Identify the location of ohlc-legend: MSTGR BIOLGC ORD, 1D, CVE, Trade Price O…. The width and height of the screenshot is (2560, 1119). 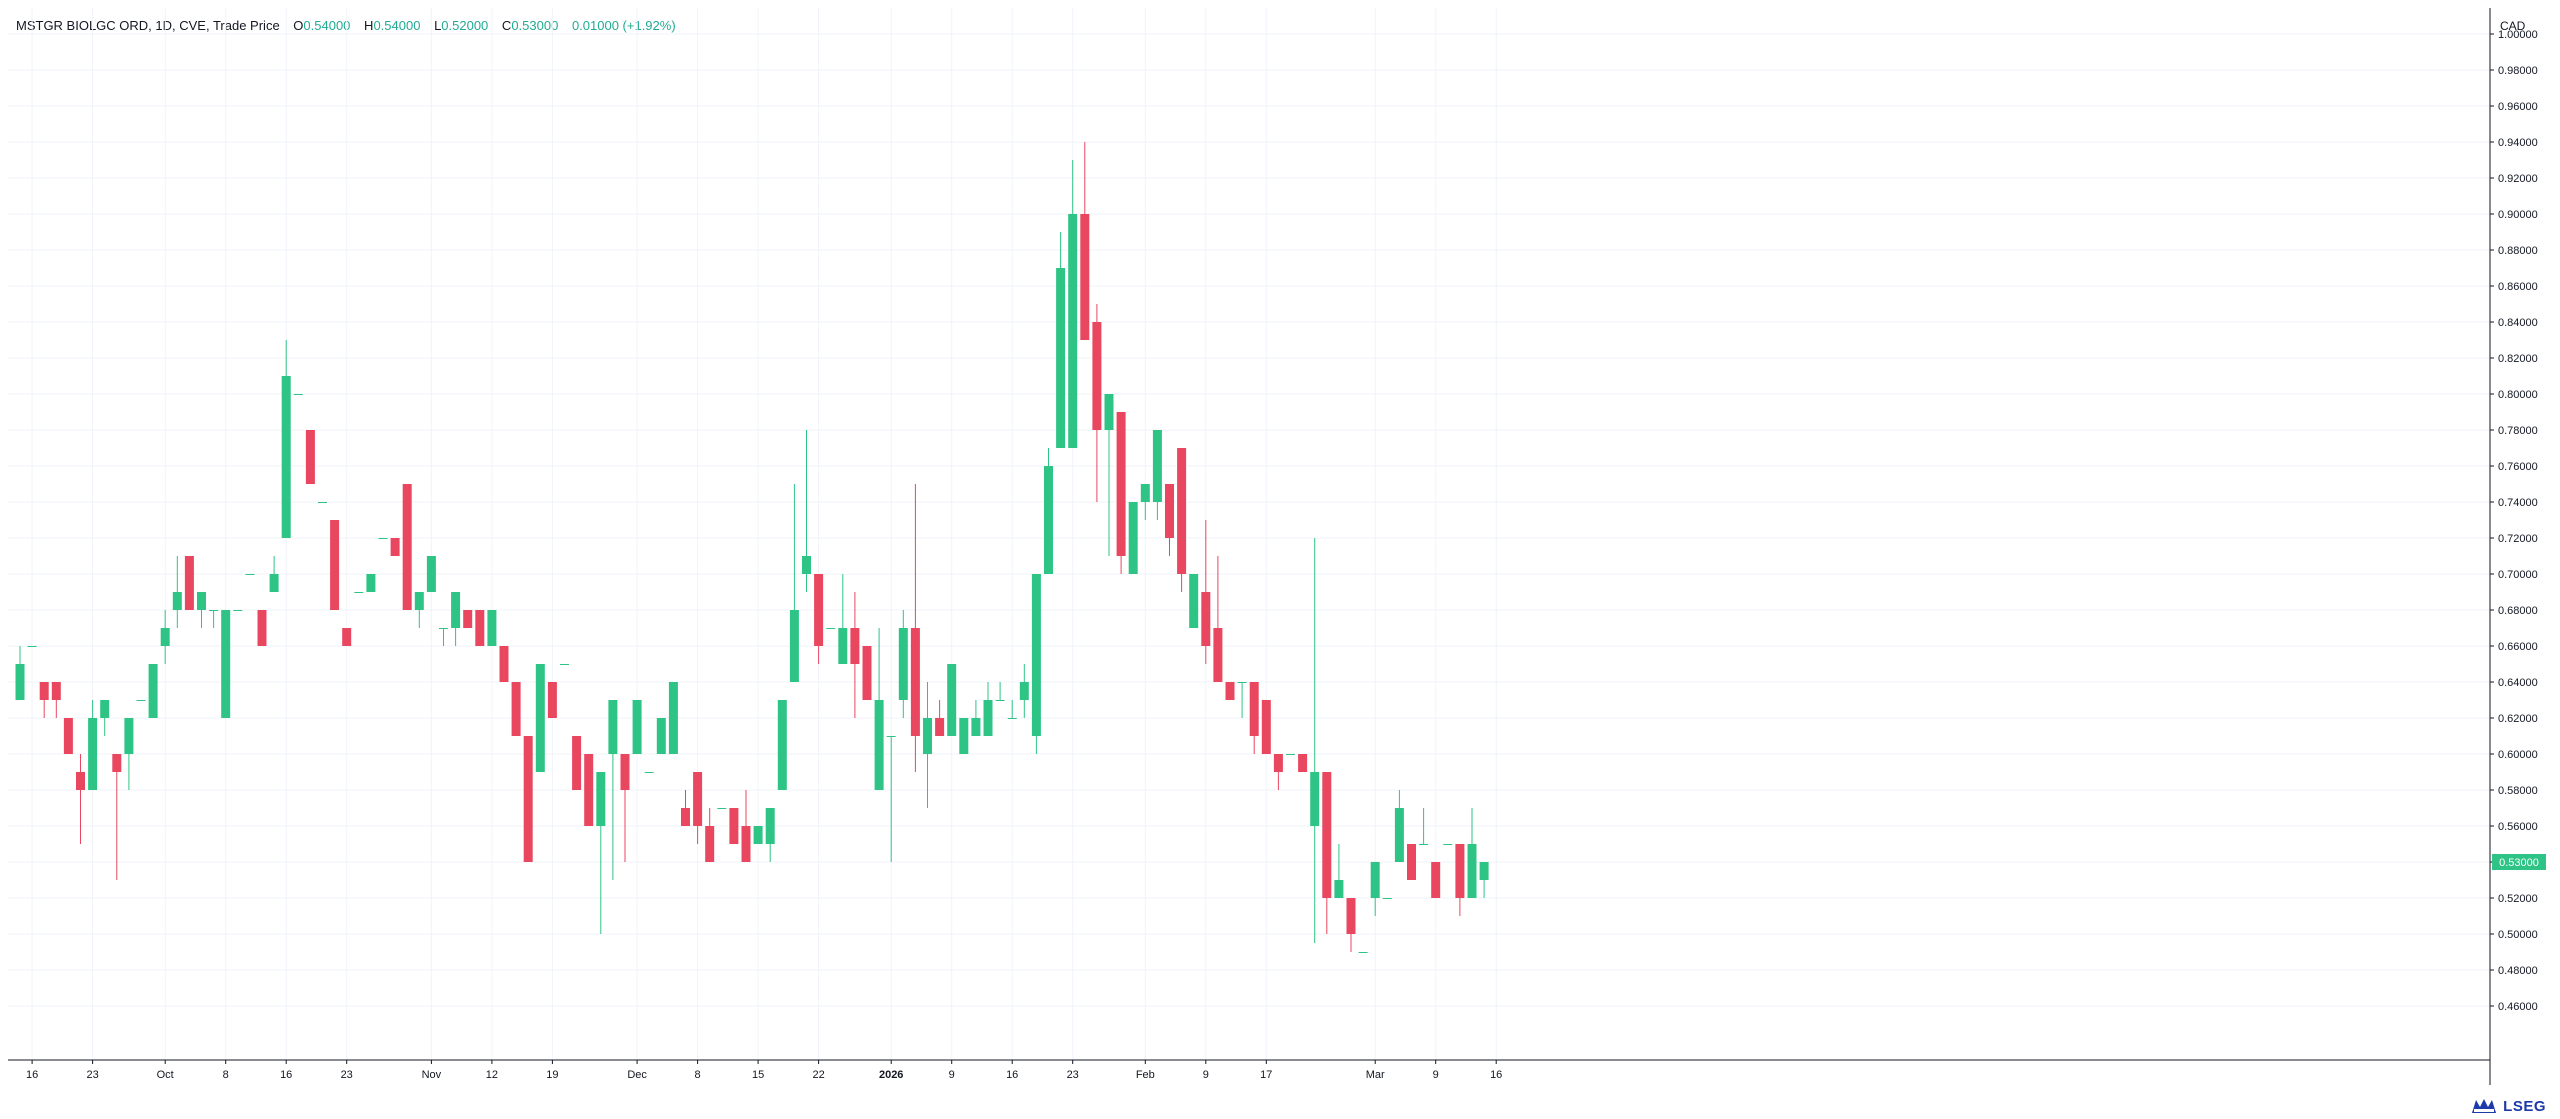
(346, 25).